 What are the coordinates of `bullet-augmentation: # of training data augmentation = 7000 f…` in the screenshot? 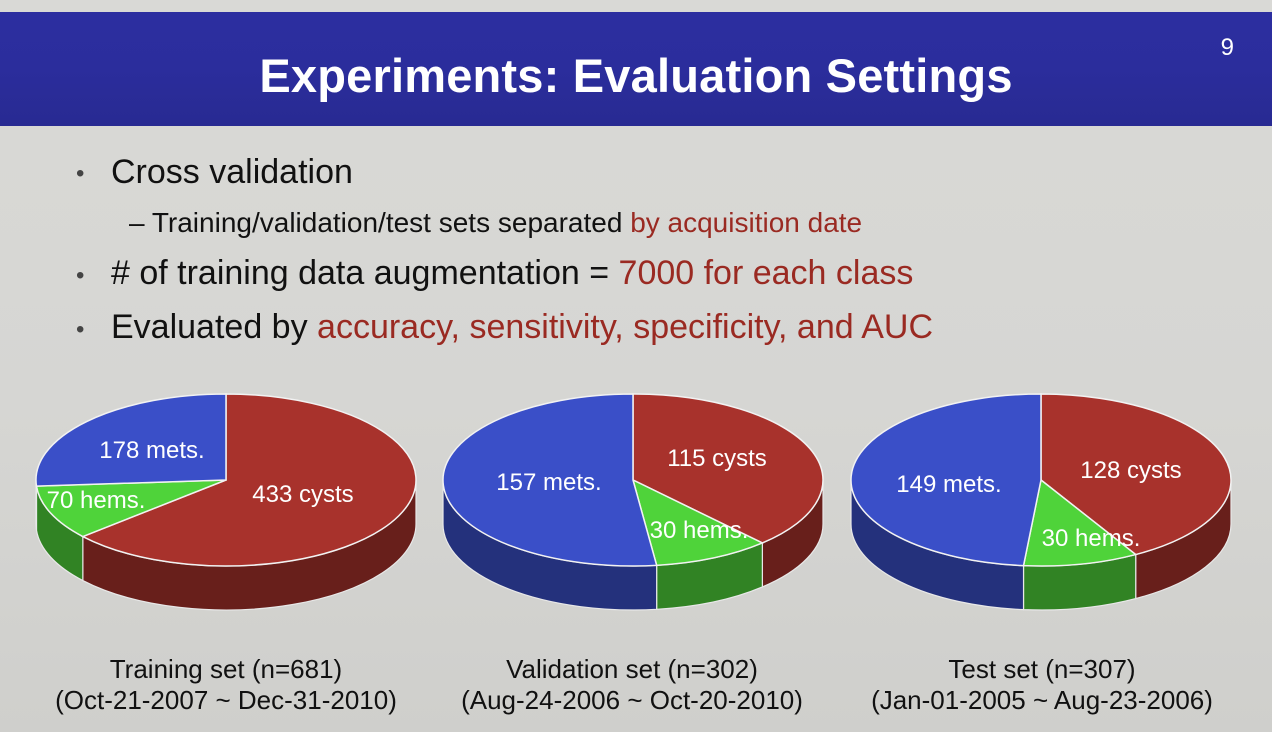 It's located at (512, 273).